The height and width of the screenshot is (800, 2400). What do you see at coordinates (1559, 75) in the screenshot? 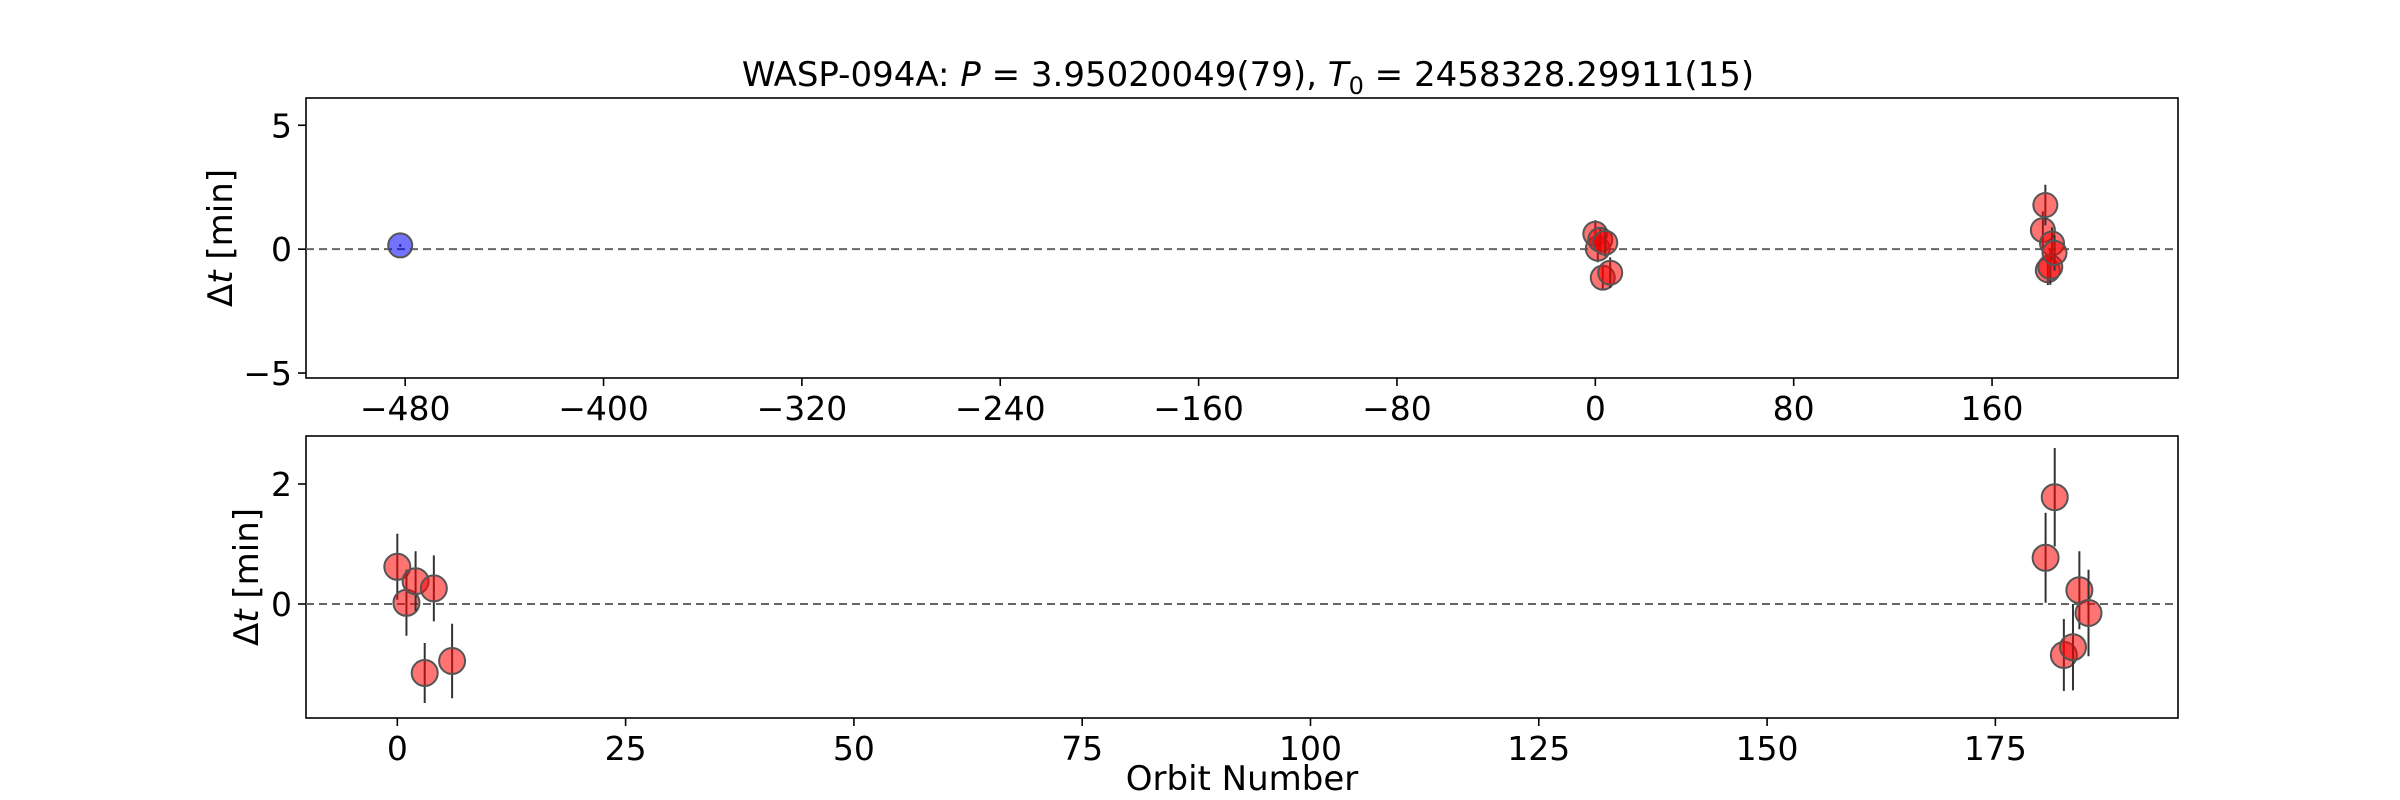
I see `title-epoch-value: = 2458328.29911(15)` at bounding box center [1559, 75].